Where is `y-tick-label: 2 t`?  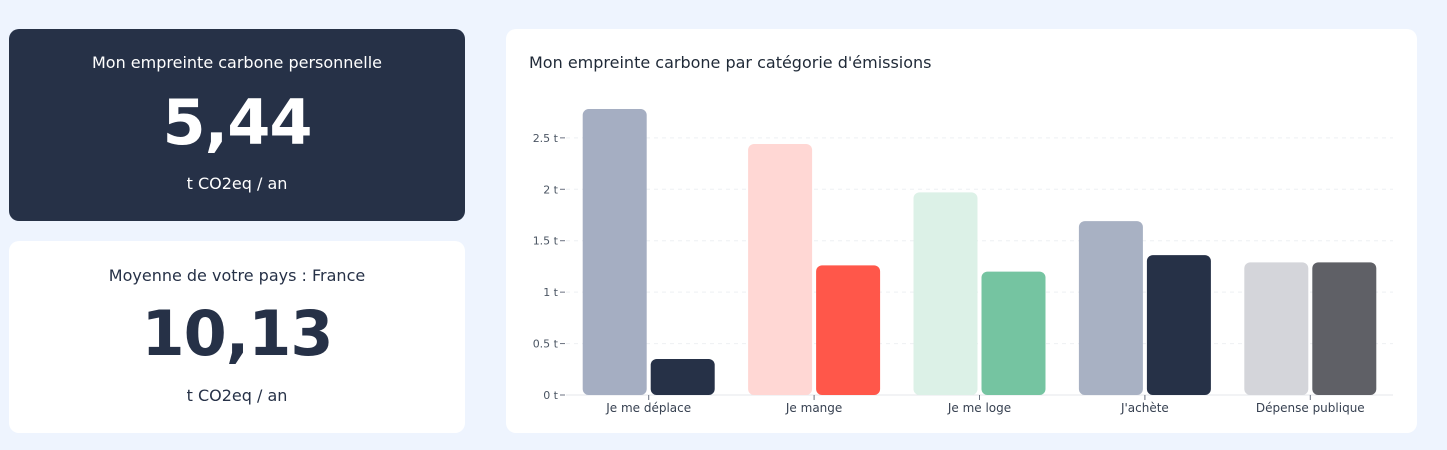
y-tick-label: 2 t is located at coordinates (550, 189).